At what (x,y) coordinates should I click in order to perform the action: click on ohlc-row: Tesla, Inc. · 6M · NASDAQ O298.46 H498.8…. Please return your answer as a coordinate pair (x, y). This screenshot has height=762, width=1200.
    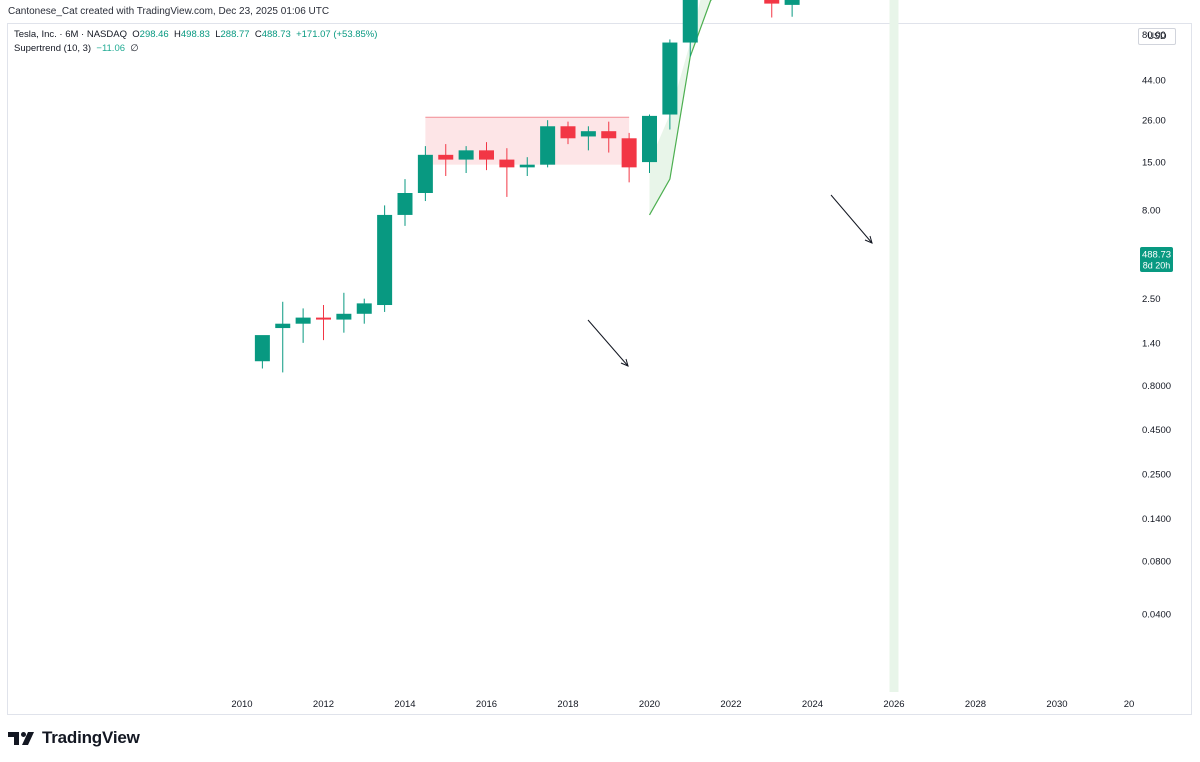
    Looking at the image, I should click on (195, 35).